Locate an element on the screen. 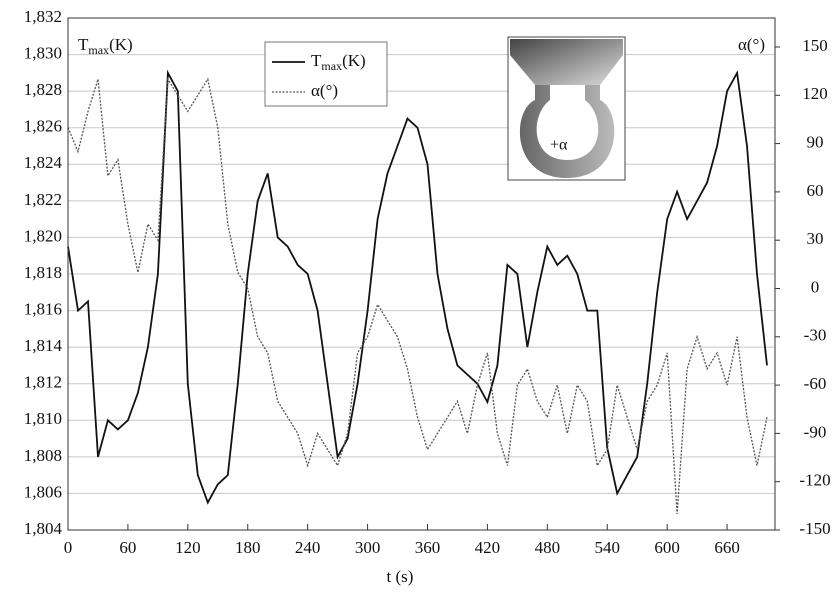  y-tick-label: 1,814 is located at coordinates (43, 345).